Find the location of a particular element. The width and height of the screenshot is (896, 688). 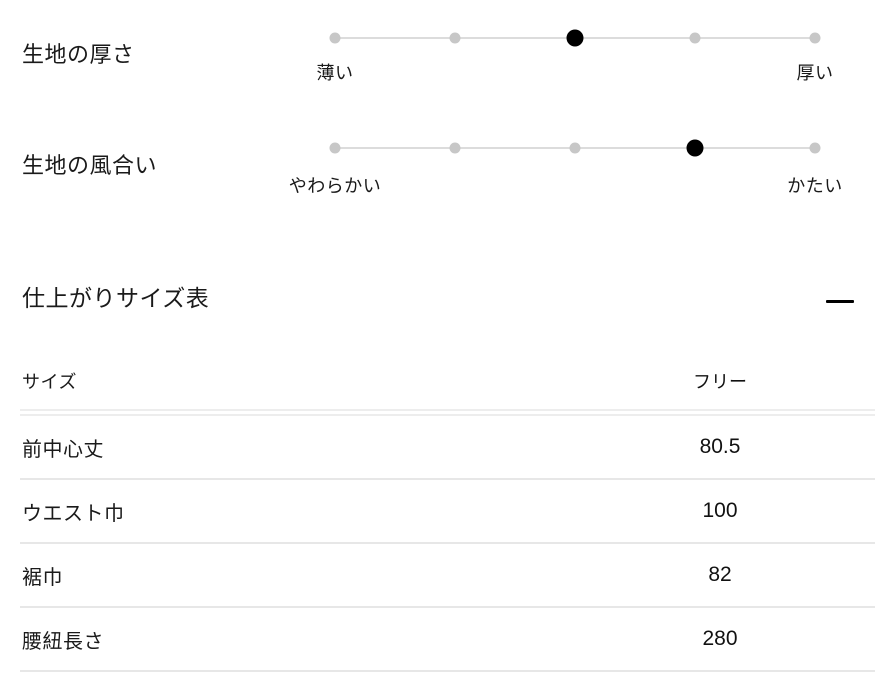

size-section-title: 仕上がりサイズ表 is located at coordinates (116, 298).